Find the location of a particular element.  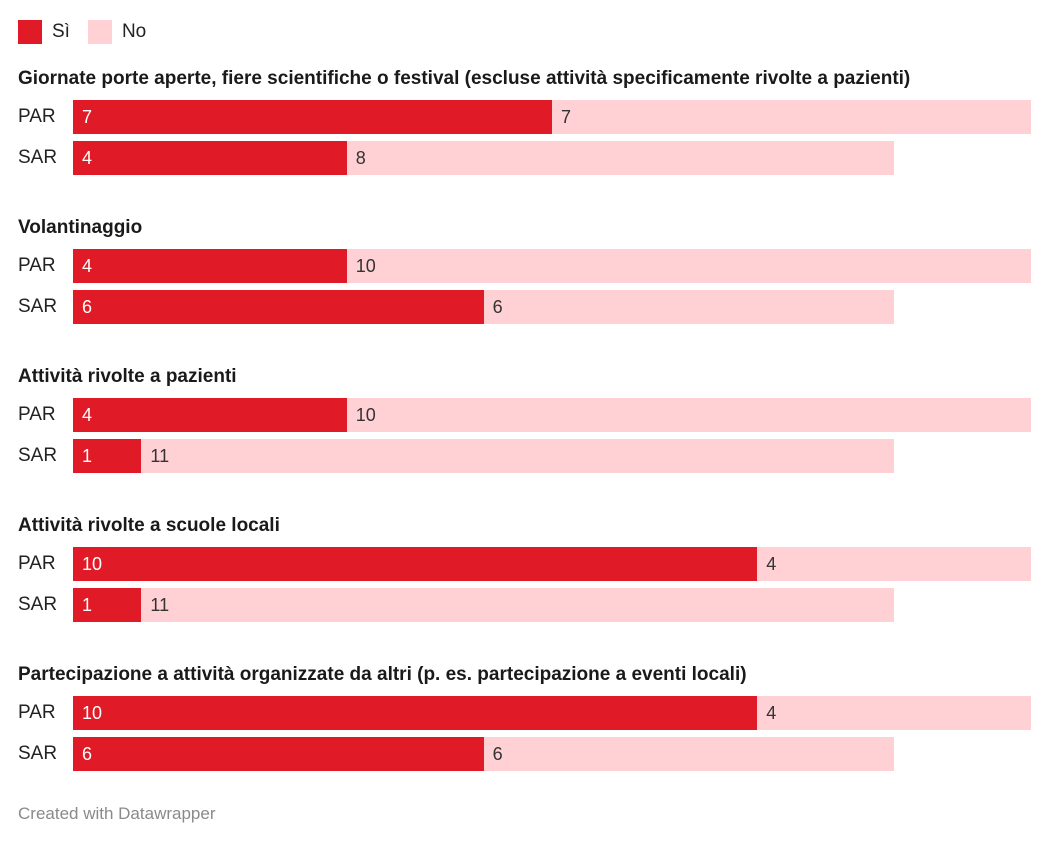

legend-item-no: No is located at coordinates (117, 32).